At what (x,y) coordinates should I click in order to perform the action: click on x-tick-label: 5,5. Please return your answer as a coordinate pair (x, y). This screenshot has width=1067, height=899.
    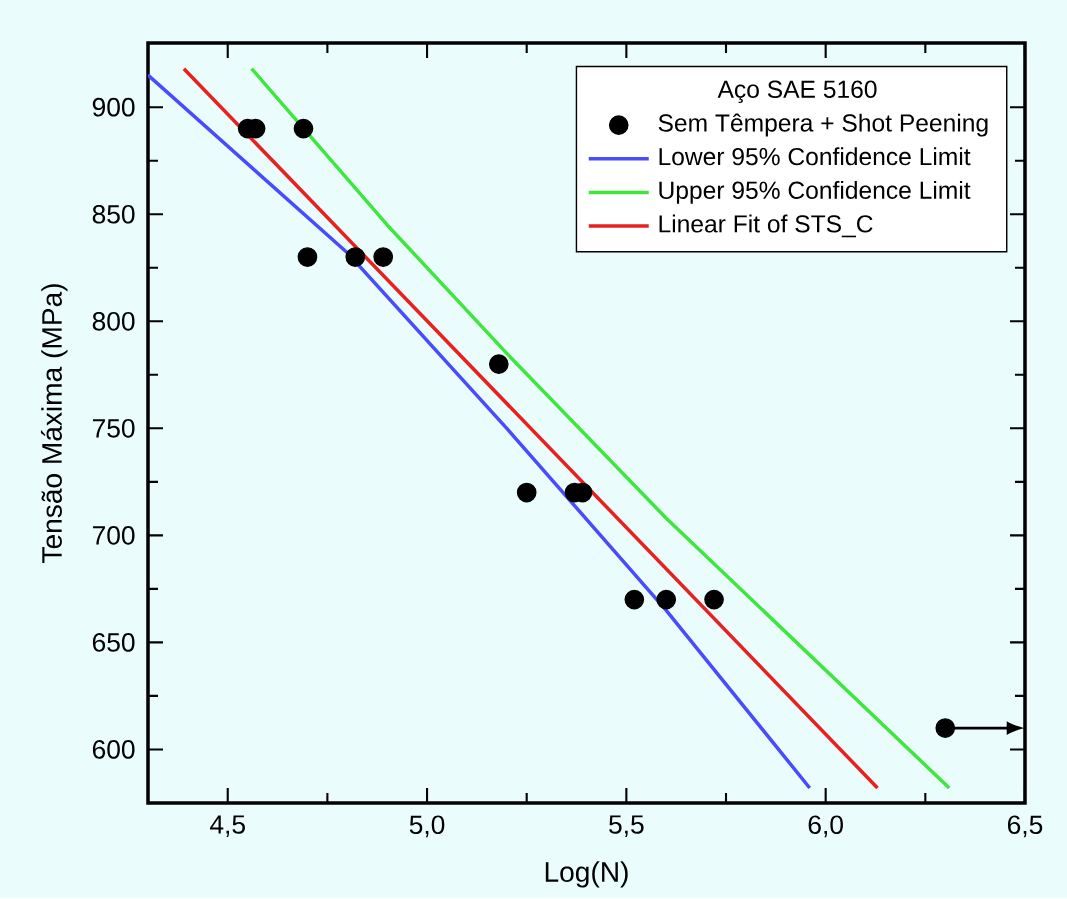
    Looking at the image, I should click on (626, 826).